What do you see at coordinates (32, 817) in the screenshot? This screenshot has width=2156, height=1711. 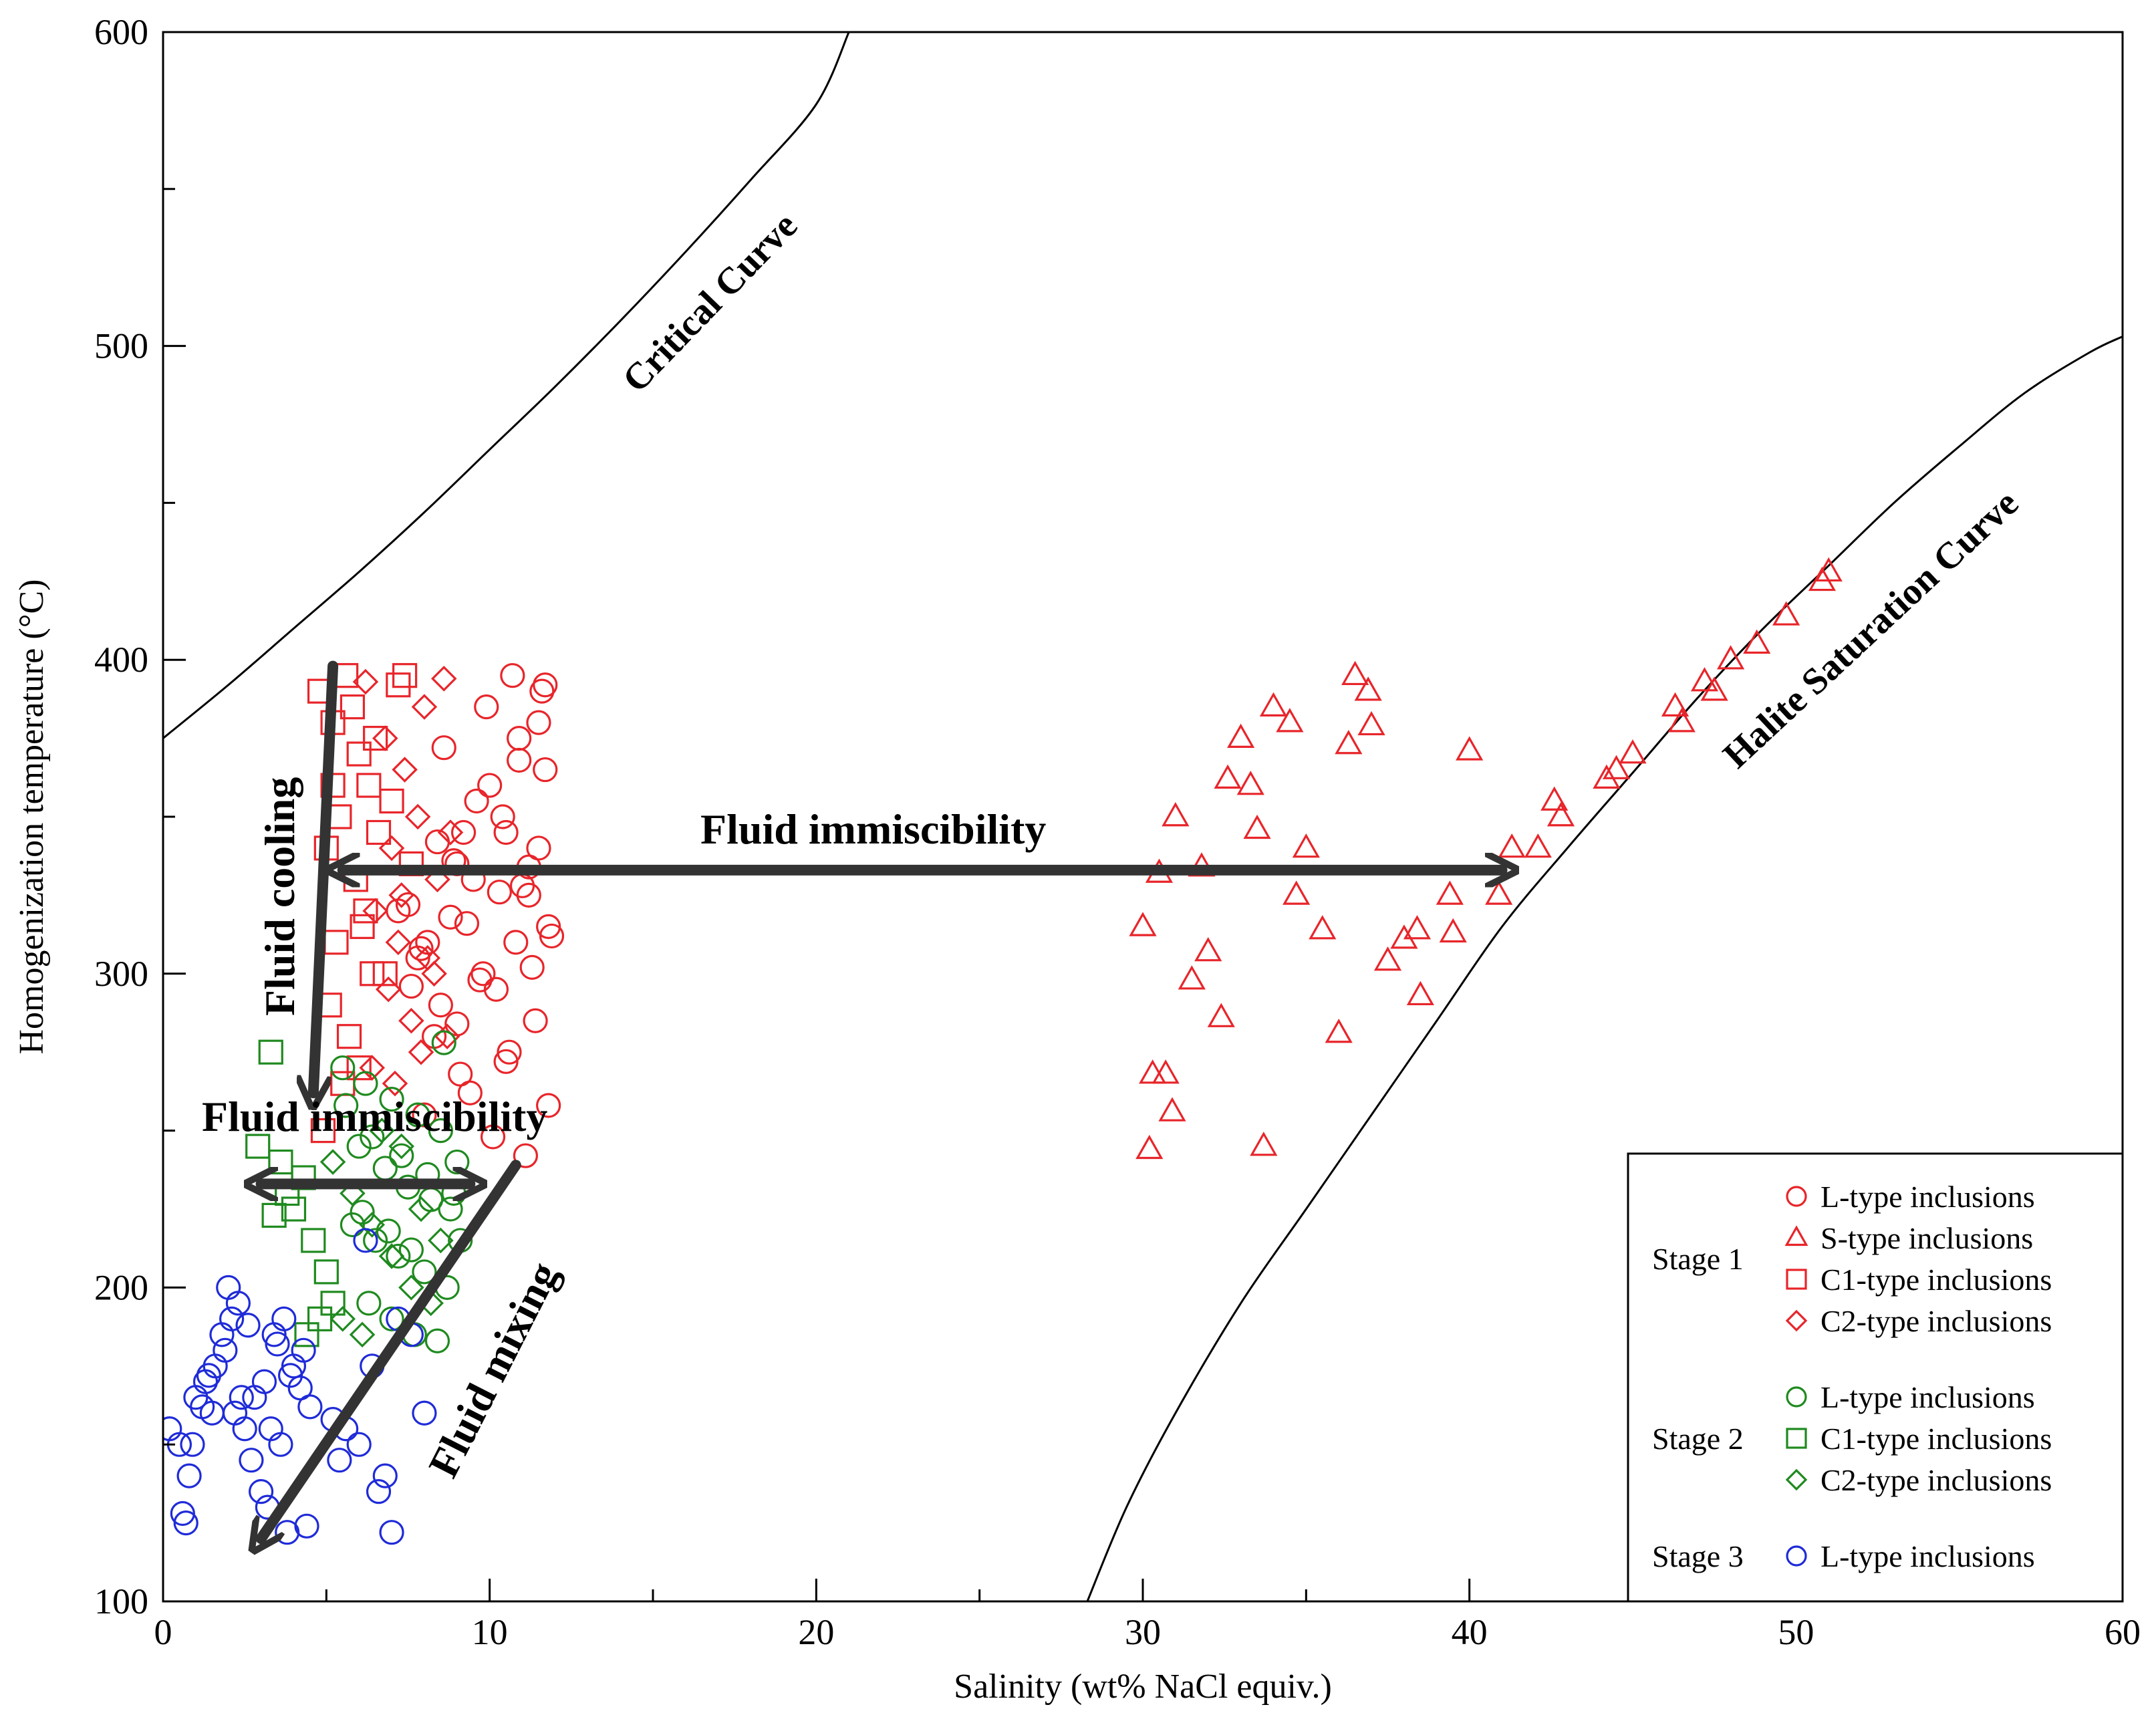 I see `y-axis-title: Homogenization temperature (°C)` at bounding box center [32, 817].